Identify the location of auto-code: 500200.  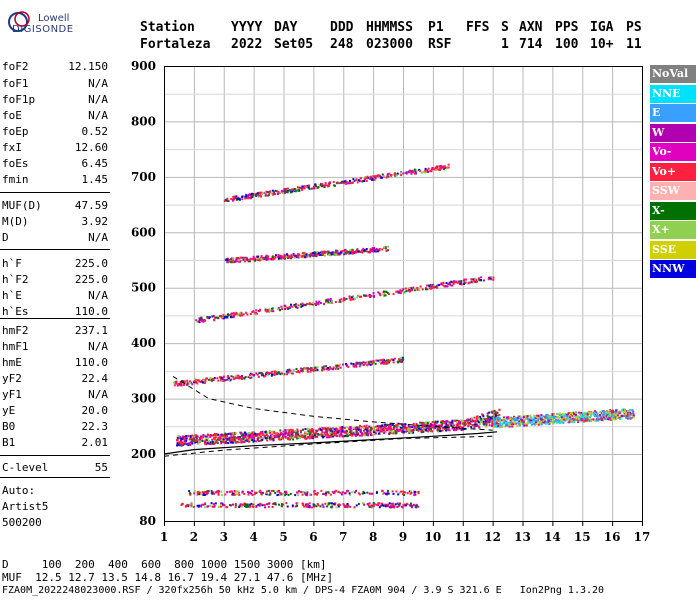
(22, 522).